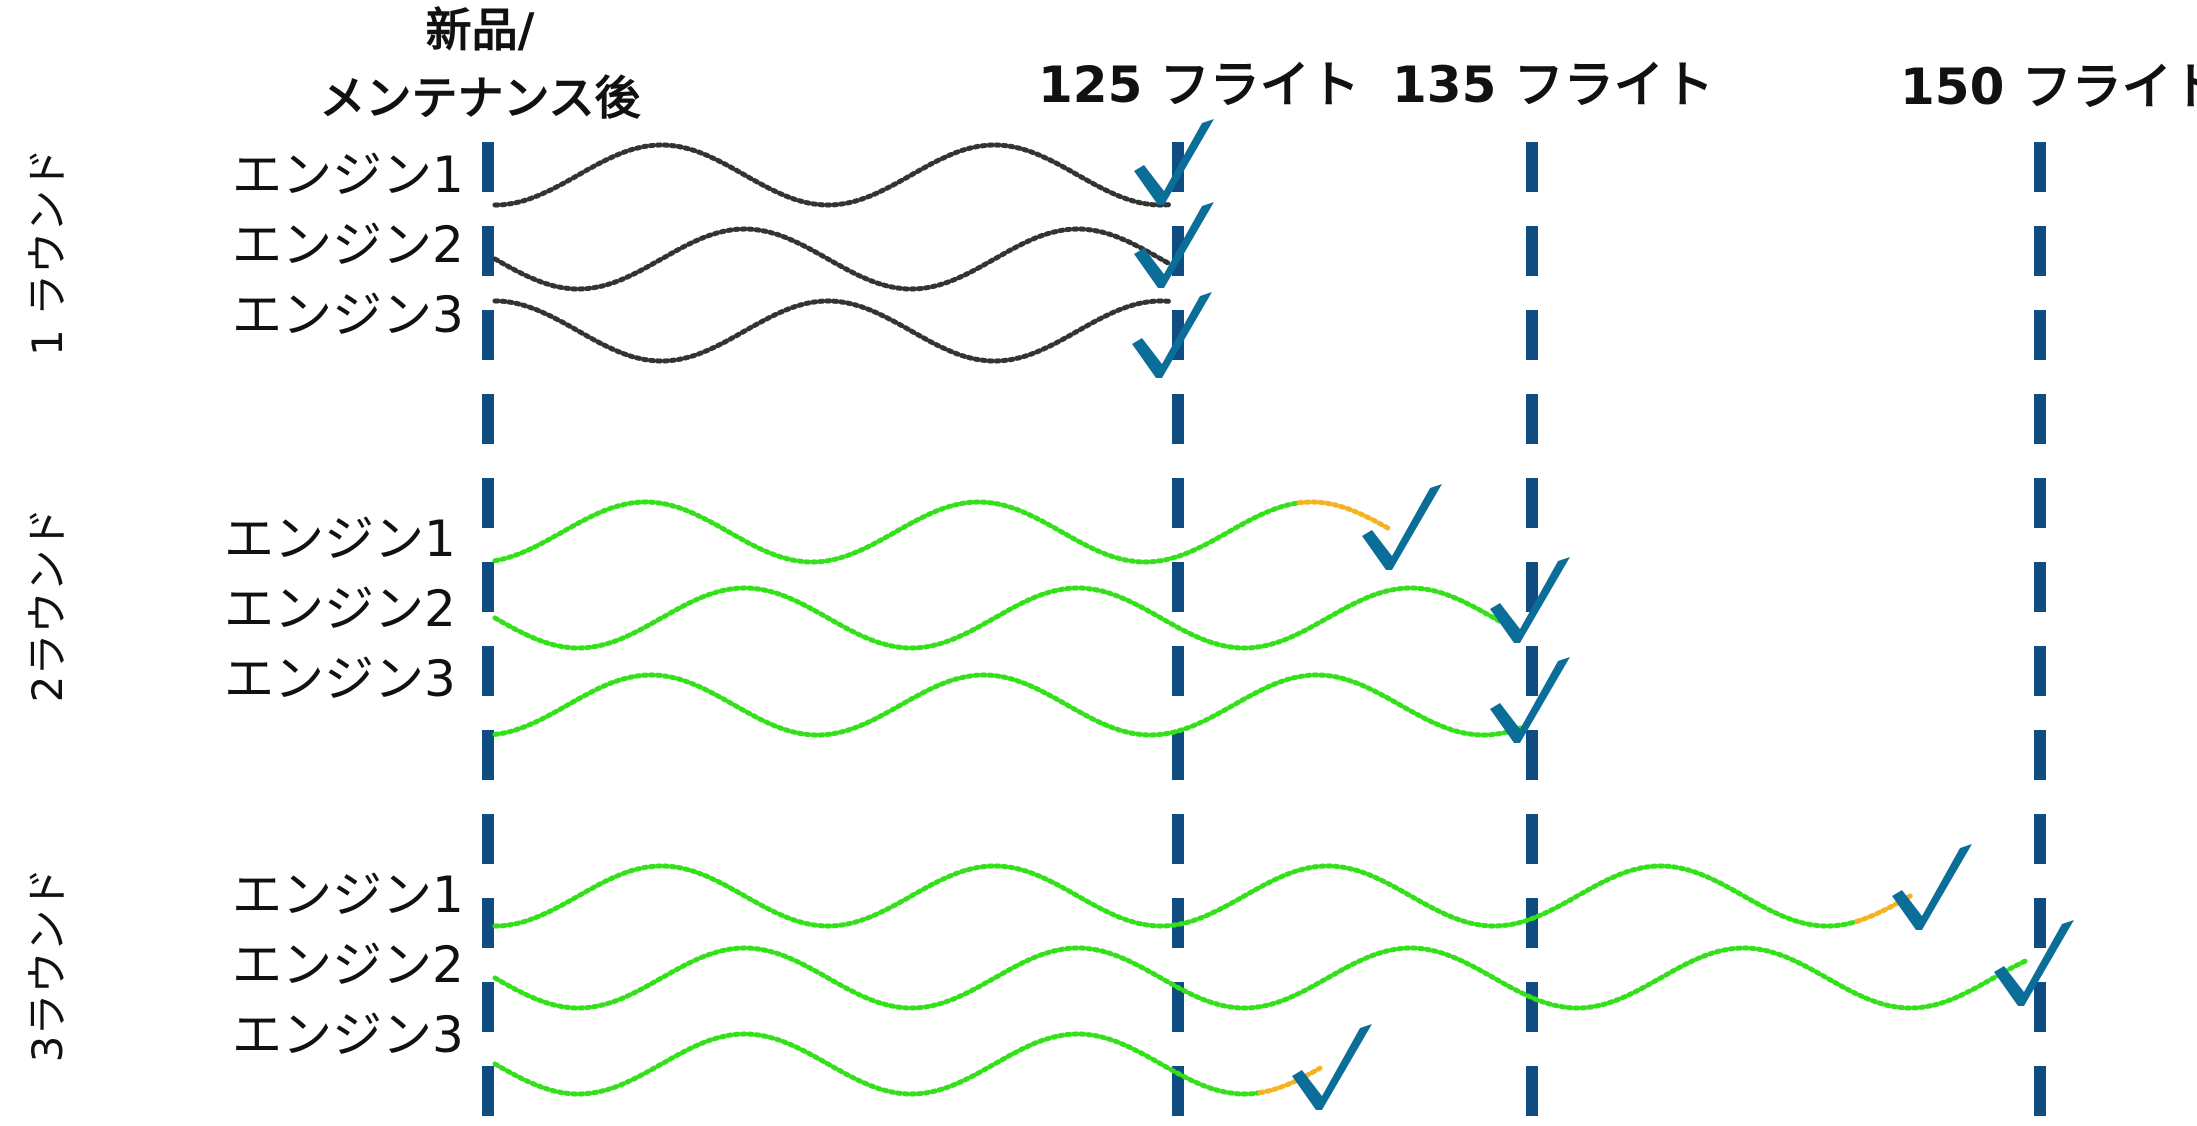  Describe the element at coordinates (1199, 85) in the screenshot. I see `milestone-label-125: 125 フライト` at that location.